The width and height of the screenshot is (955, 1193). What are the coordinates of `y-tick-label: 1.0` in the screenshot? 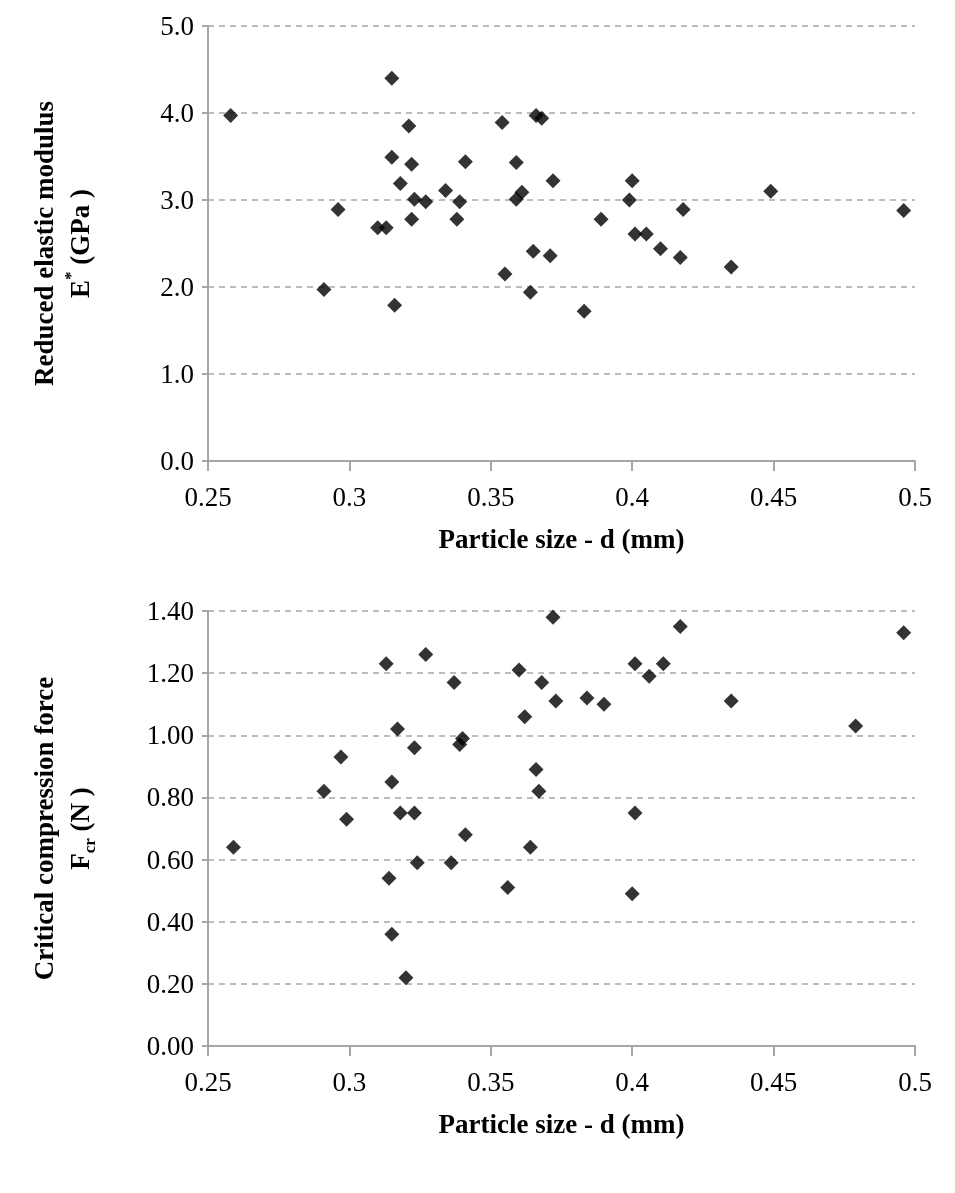 It's located at (177, 374).